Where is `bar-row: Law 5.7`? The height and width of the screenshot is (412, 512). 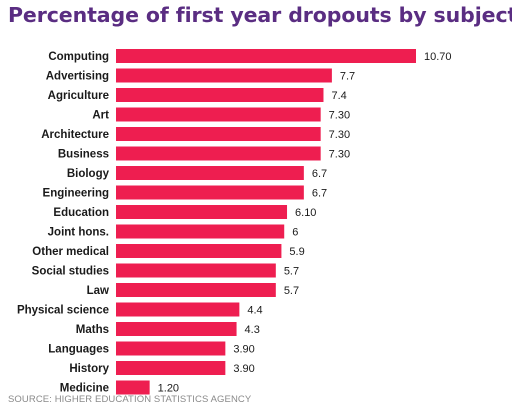 bar-row: Law 5.7 is located at coordinates (193, 290).